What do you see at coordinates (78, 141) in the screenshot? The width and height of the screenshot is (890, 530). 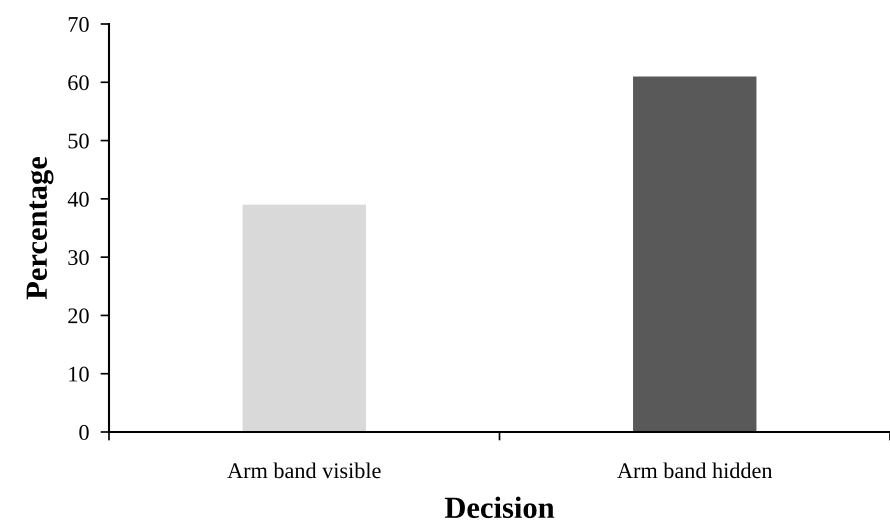 I see `y-tick-label: 50` at bounding box center [78, 141].